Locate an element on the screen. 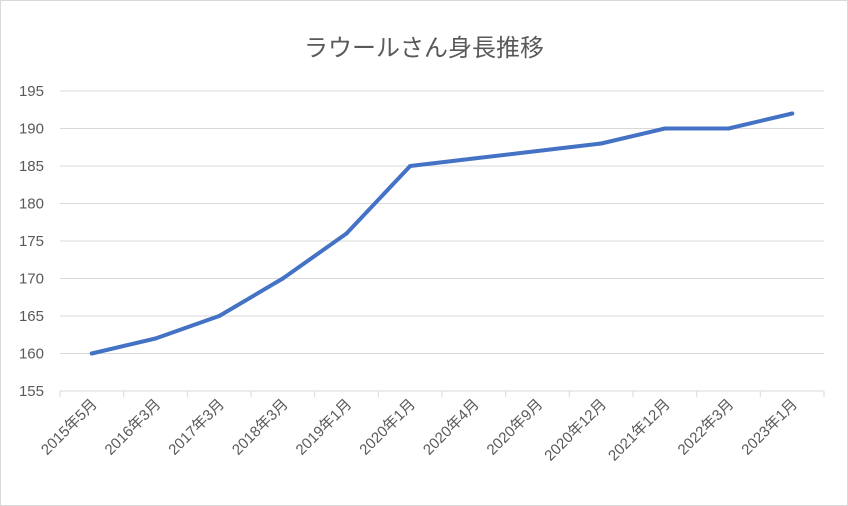 This screenshot has width=848, height=506. x-tick-label: 2015年5月 is located at coordinates (69, 427).